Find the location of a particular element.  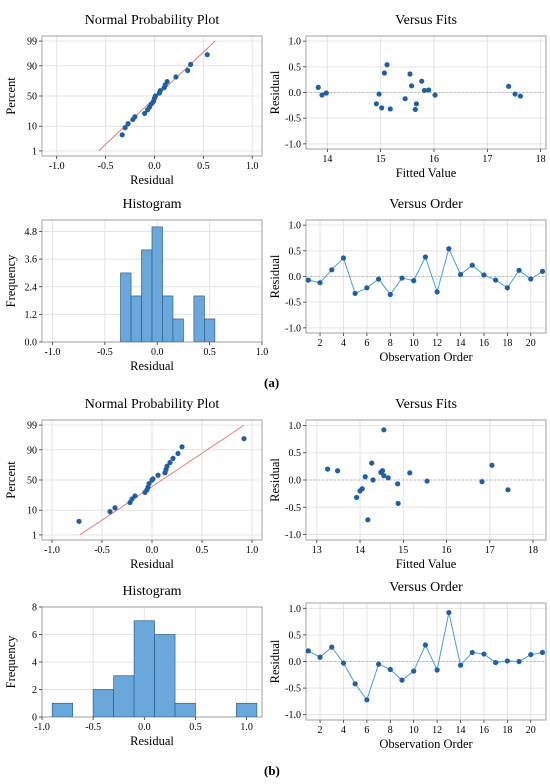

y-tick-label: 2 is located at coordinates (34, 690).